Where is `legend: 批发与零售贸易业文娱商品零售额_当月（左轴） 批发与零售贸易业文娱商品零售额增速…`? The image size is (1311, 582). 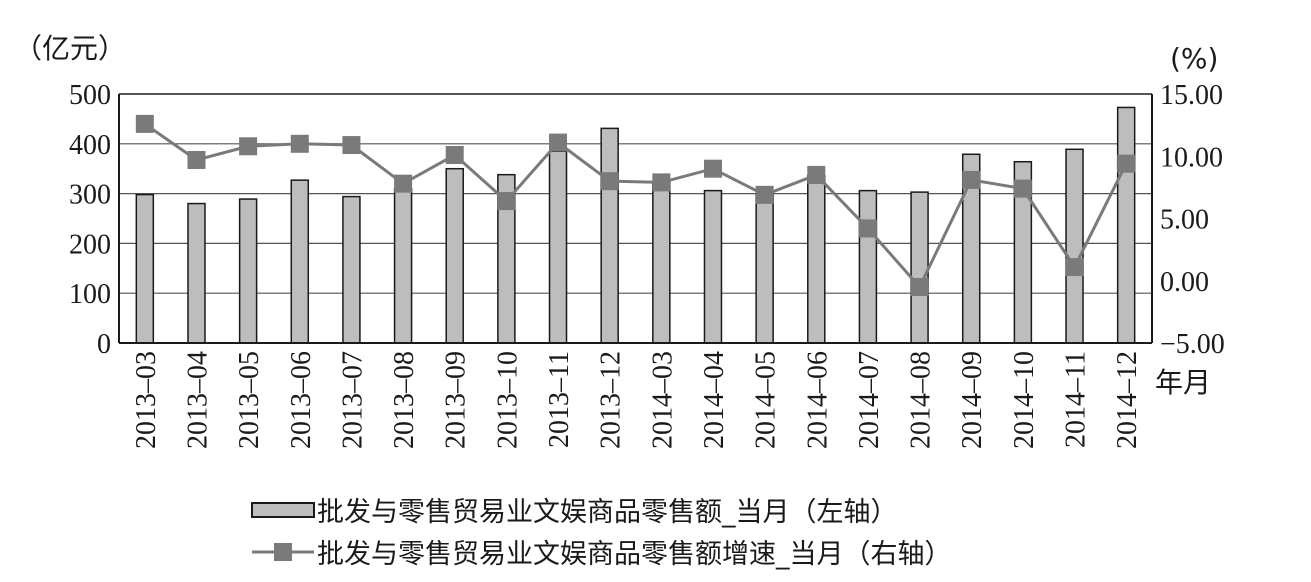 legend: 批发与零售贸易业文娱商品零售额_当月（左轴） 批发与零售贸易业文娱商品零售额增速… is located at coordinates (601, 533).